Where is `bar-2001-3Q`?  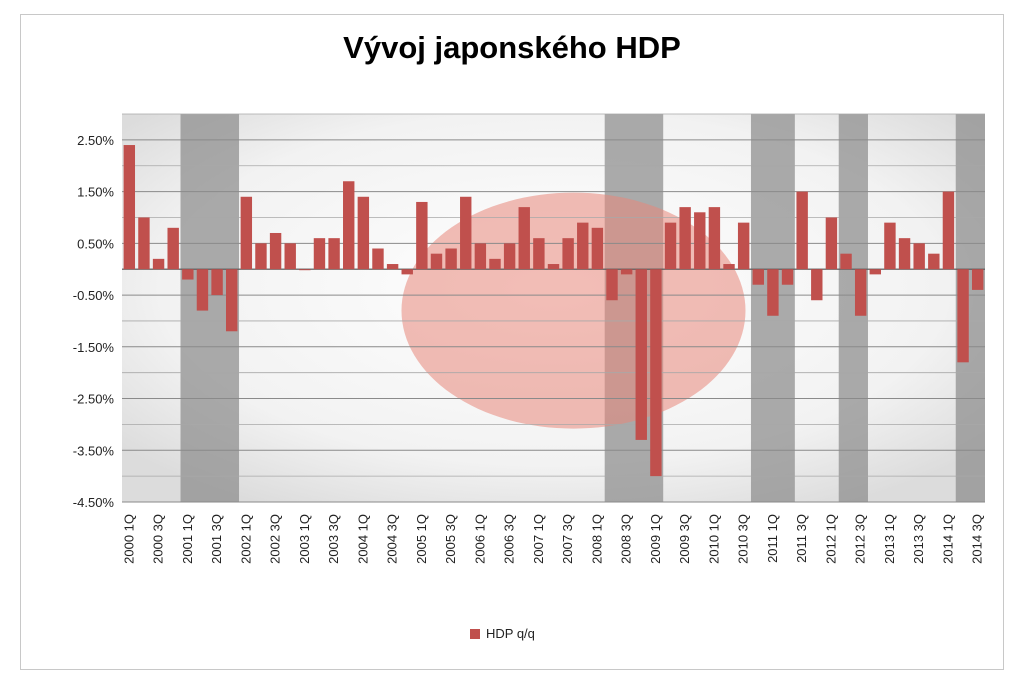
bar-2001-3Q is located at coordinates (217, 282).